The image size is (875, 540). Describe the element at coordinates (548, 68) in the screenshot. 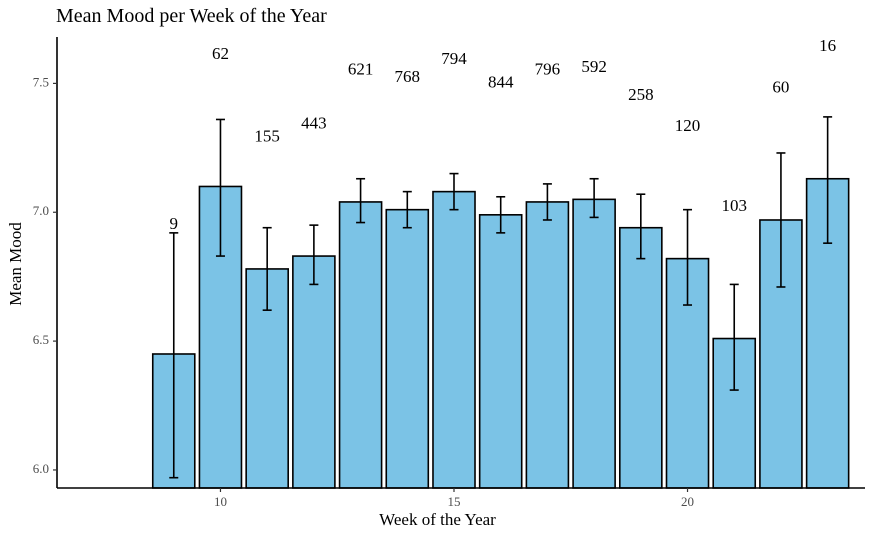

I see `count-label-week-17: 796` at that location.